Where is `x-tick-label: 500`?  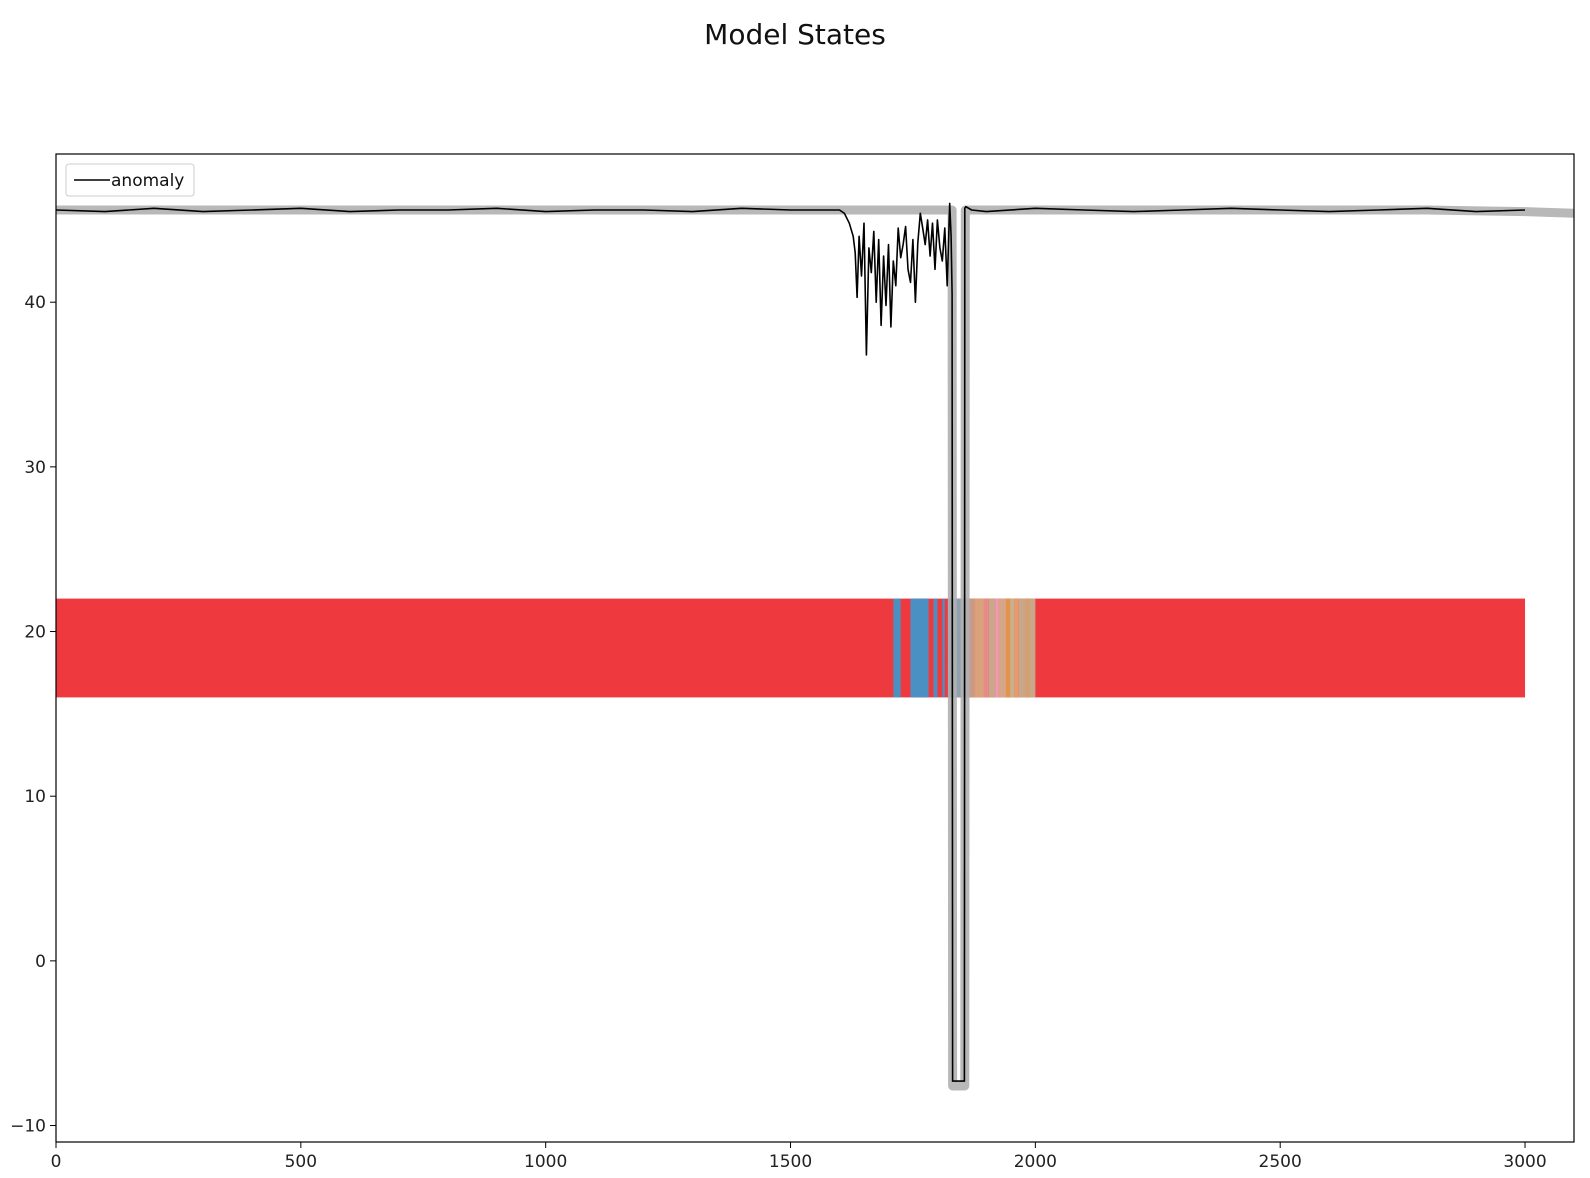
x-tick-label: 500 is located at coordinates (301, 1162).